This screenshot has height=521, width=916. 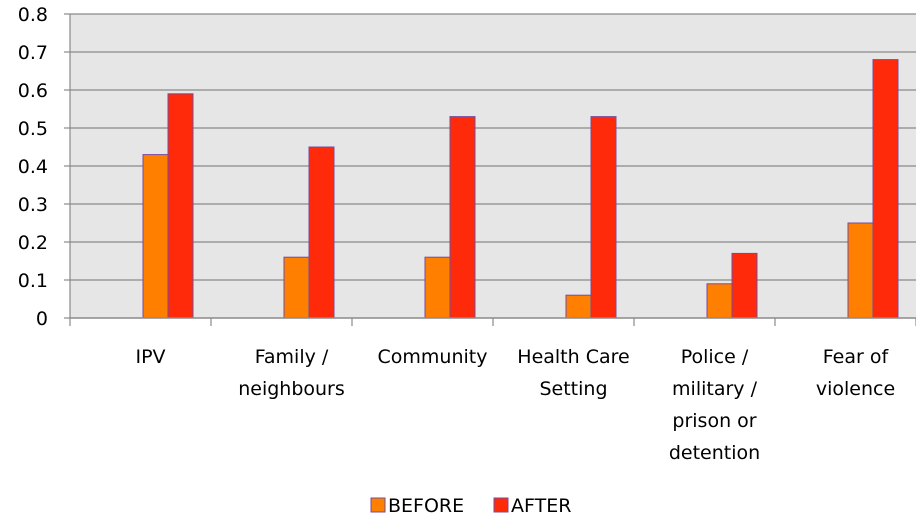 What do you see at coordinates (150, 357) in the screenshot?
I see `category-label: IPV` at bounding box center [150, 357].